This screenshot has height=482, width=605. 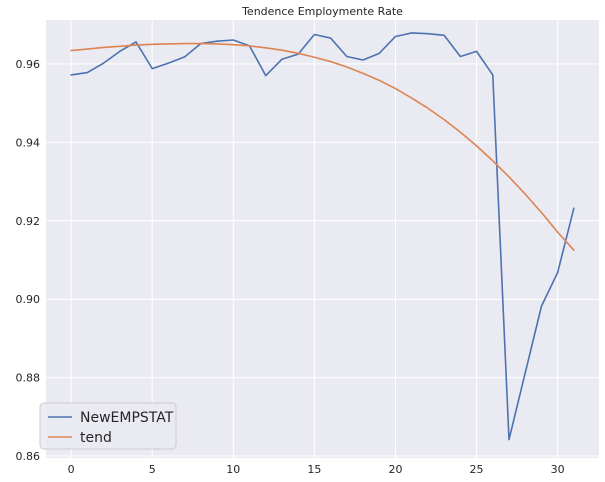 What do you see at coordinates (558, 469) in the screenshot?
I see `x-tick-label: 30` at bounding box center [558, 469].